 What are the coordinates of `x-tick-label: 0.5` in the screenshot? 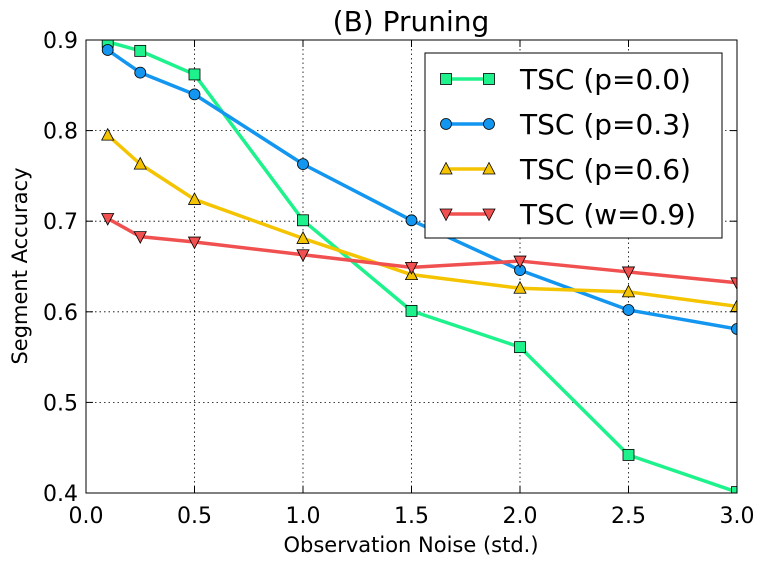 It's located at (194, 516).